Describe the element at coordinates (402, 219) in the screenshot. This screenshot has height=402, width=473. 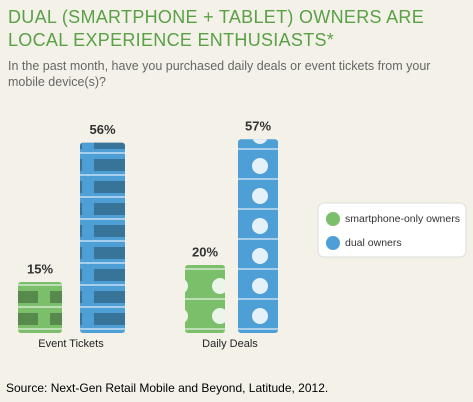
I see `legend-label: smartphone-only owners` at that location.